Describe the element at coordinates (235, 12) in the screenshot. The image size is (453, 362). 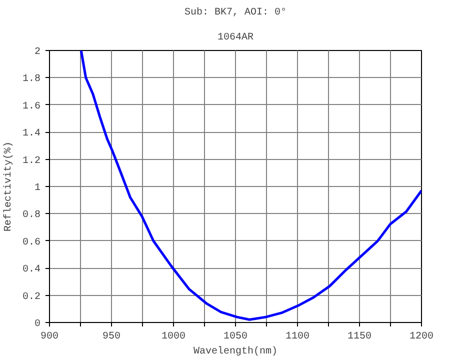
I see `chart-title: Sub: BK7, AOI: 0°` at that location.